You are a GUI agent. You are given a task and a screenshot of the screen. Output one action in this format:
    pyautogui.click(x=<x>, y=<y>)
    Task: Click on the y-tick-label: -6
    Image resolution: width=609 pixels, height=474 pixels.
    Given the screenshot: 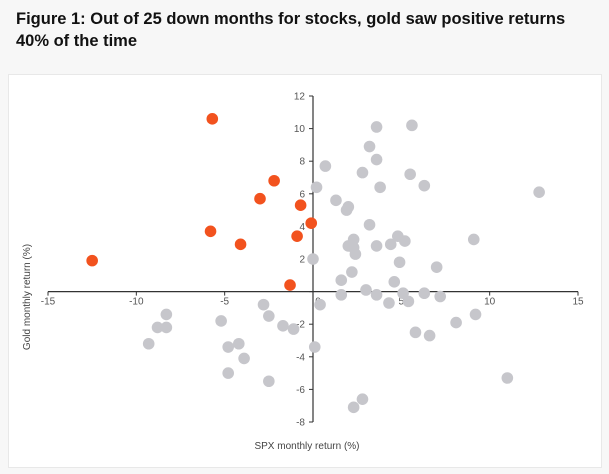 What is the action you would take?
    pyautogui.click(x=300, y=390)
    